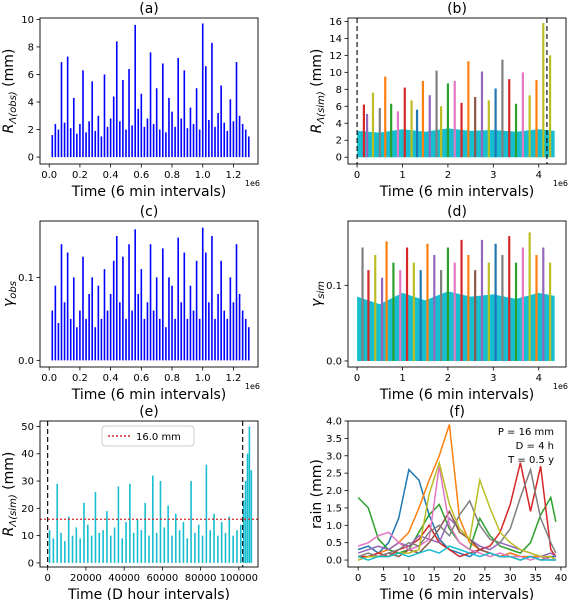 Image resolution: width=579 pixels, height=600 pixels. I want to click on y-tick-label: 14, so click(335, 39).